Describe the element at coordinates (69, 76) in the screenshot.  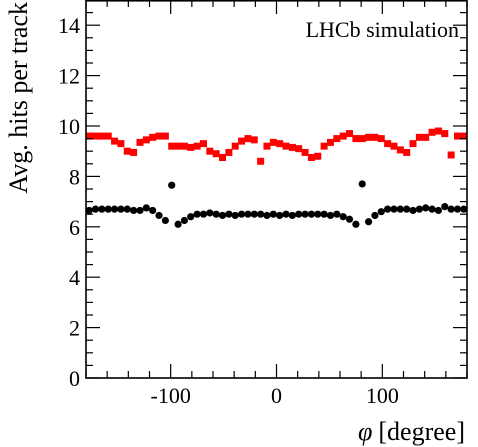
I see `y-tick-label: 12` at that location.